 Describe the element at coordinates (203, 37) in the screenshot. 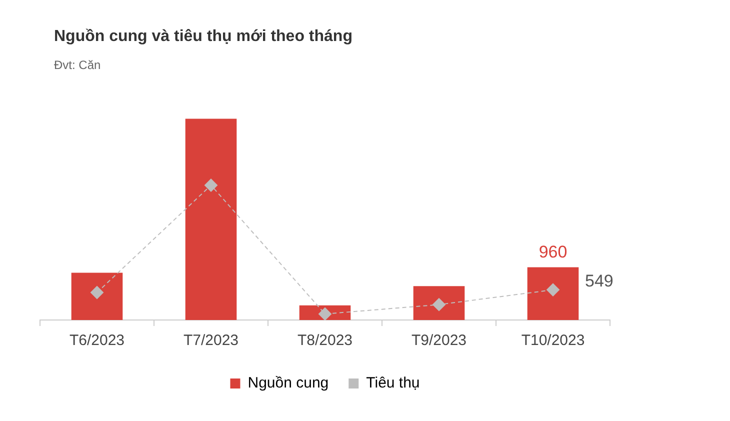

I see `chart-title: Nguồn cung và tiêu thụ mới theo tháng` at that location.